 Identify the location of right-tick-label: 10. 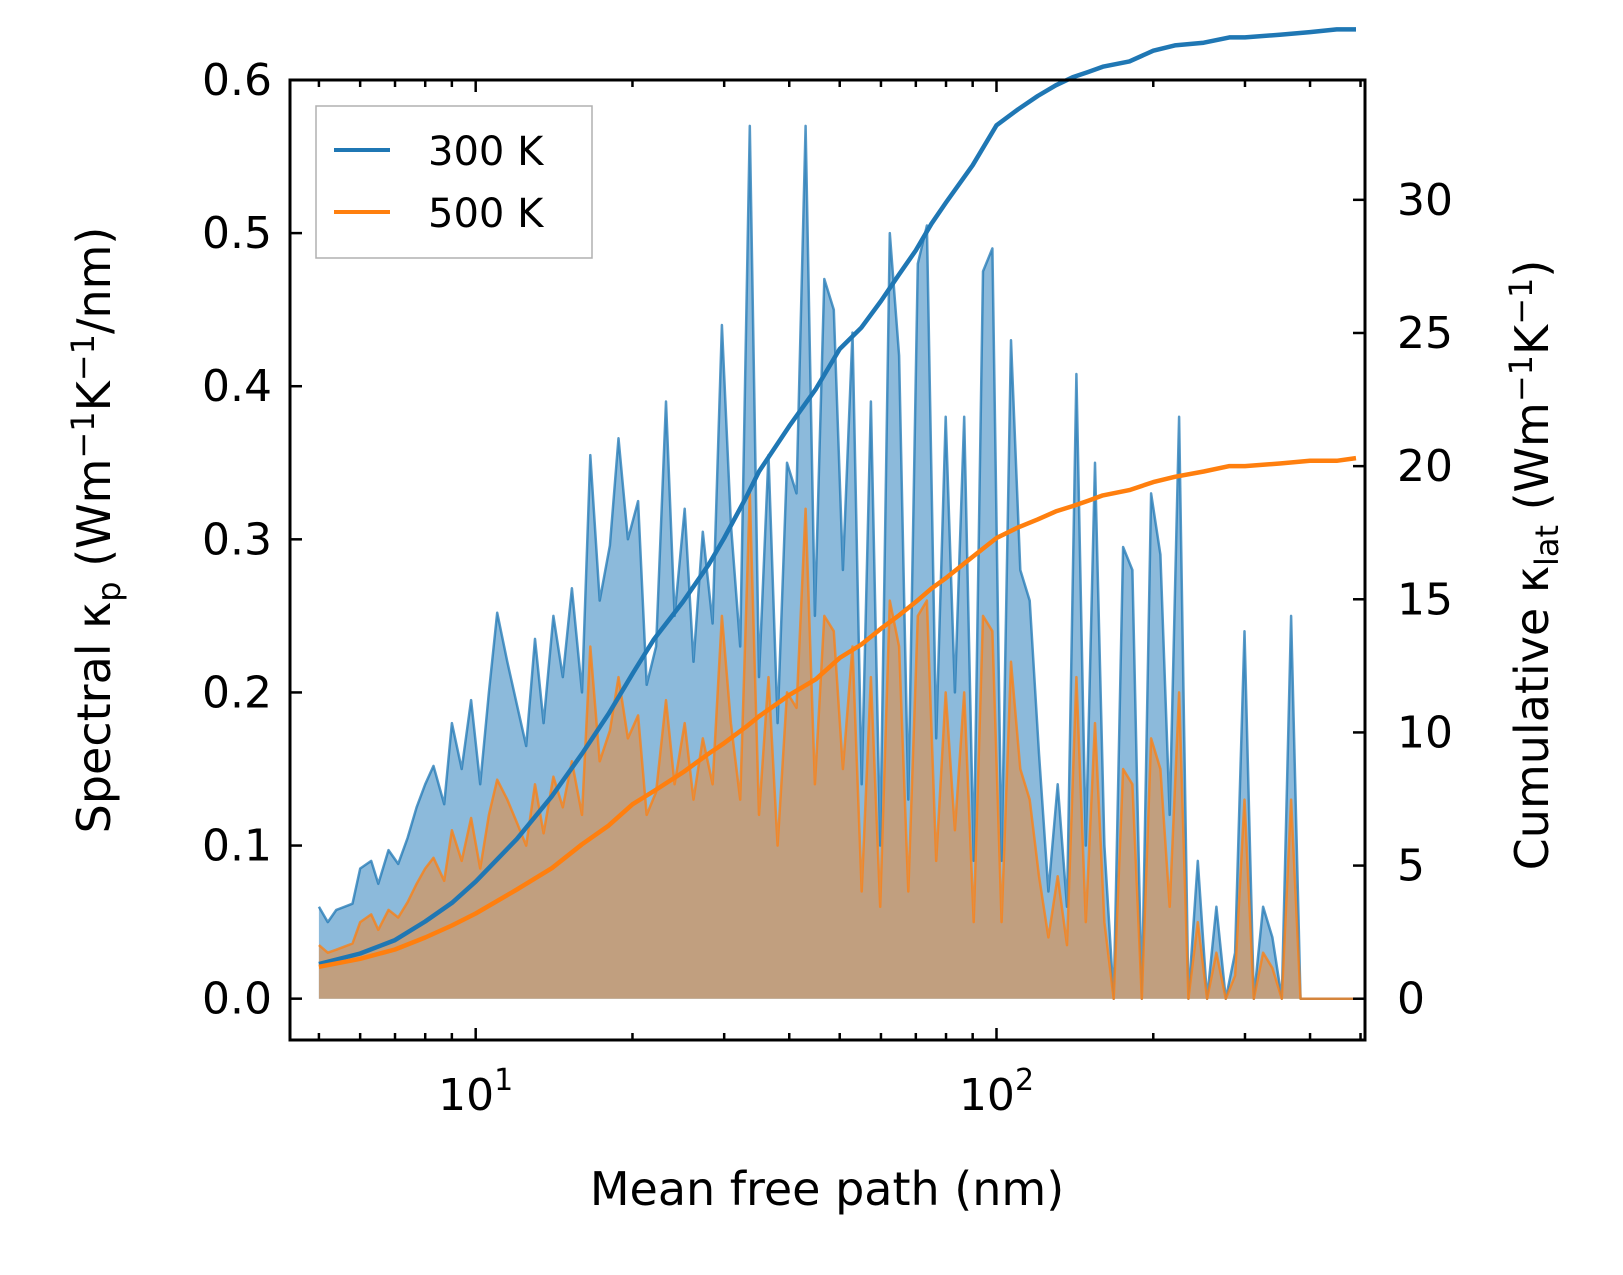
(1425, 732).